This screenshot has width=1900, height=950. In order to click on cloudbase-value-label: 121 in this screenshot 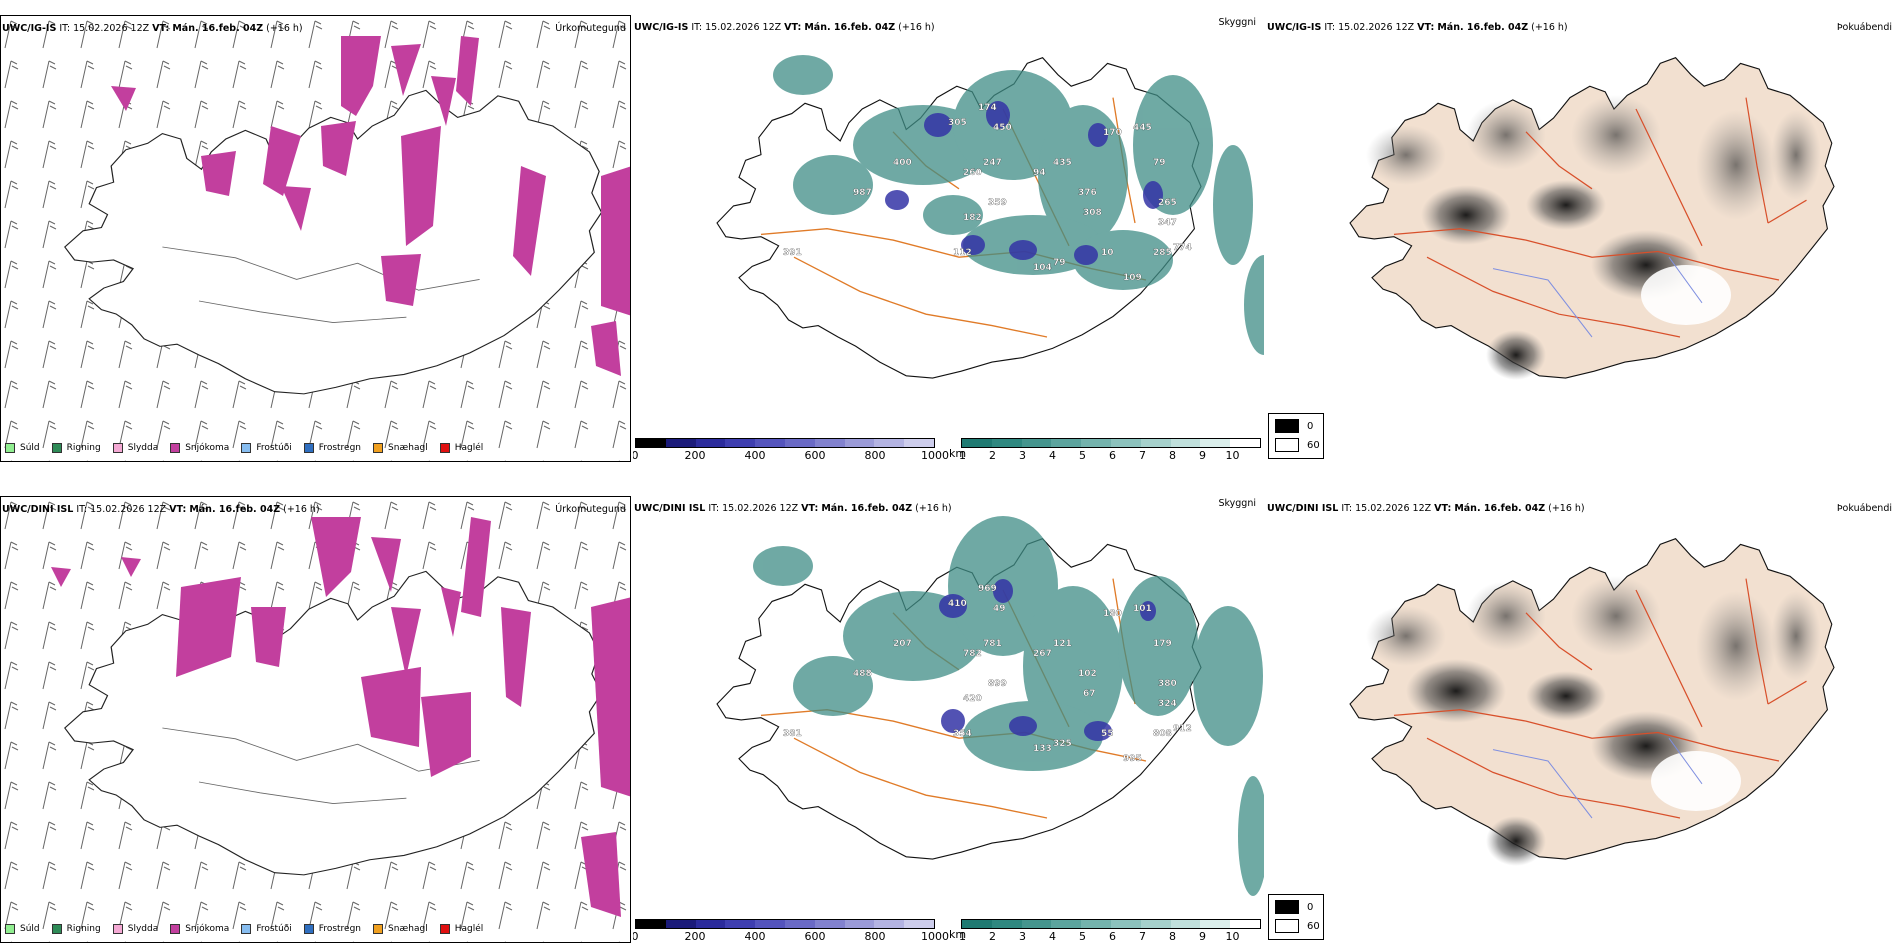, I will do `click(1062, 644)`.